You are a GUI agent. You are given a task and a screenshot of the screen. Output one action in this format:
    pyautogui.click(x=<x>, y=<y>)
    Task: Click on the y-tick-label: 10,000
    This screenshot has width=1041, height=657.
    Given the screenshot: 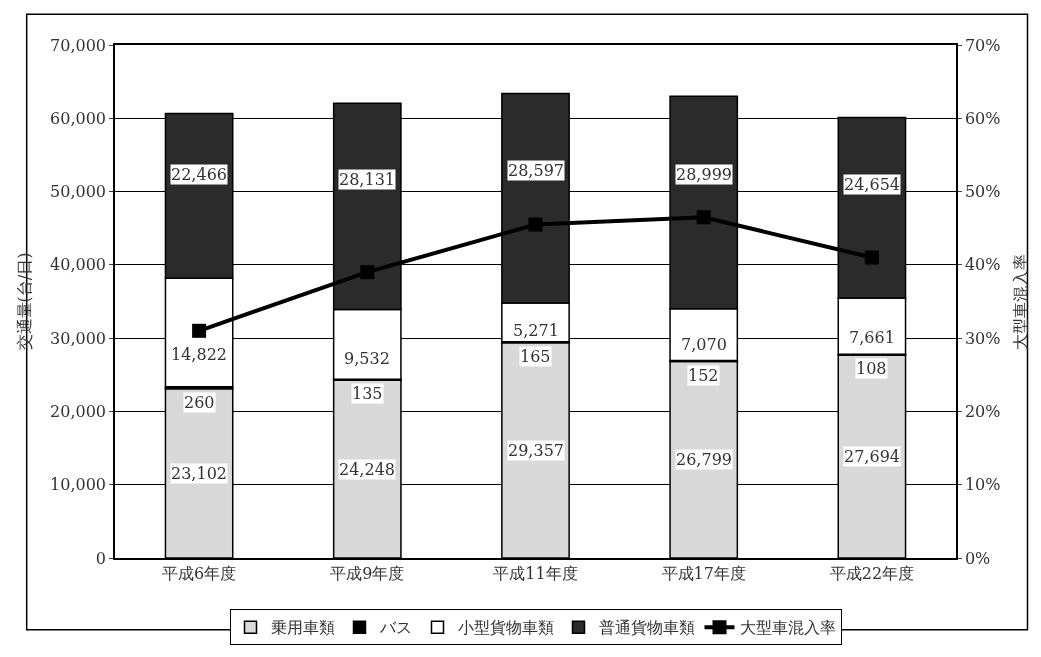 What is the action you would take?
    pyautogui.click(x=78, y=485)
    